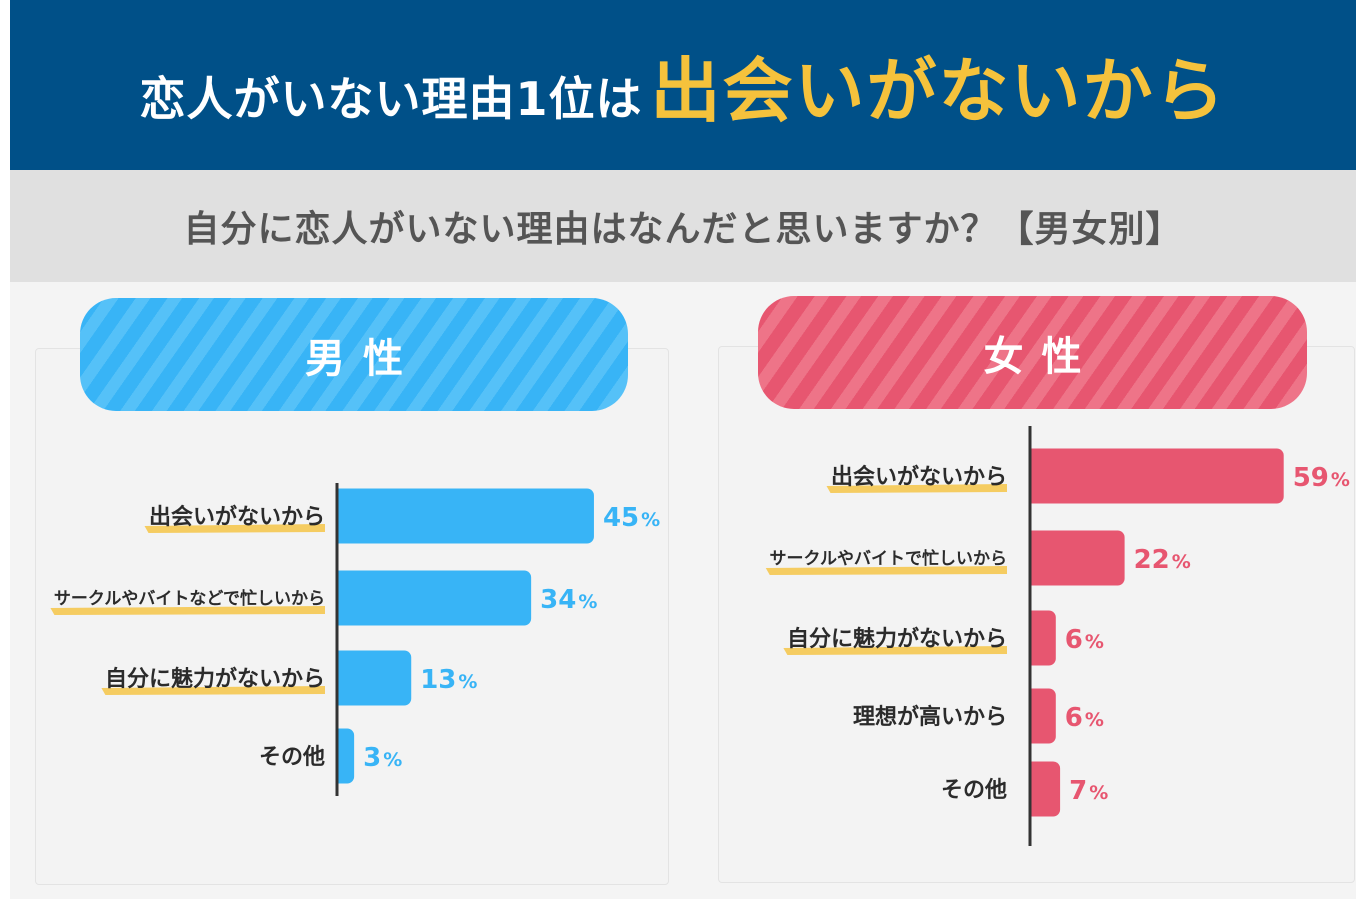 This screenshot has height=899, width=1364. What do you see at coordinates (237, 517) in the screenshot?
I see `male-category-label: 出会いがないから` at bounding box center [237, 517].